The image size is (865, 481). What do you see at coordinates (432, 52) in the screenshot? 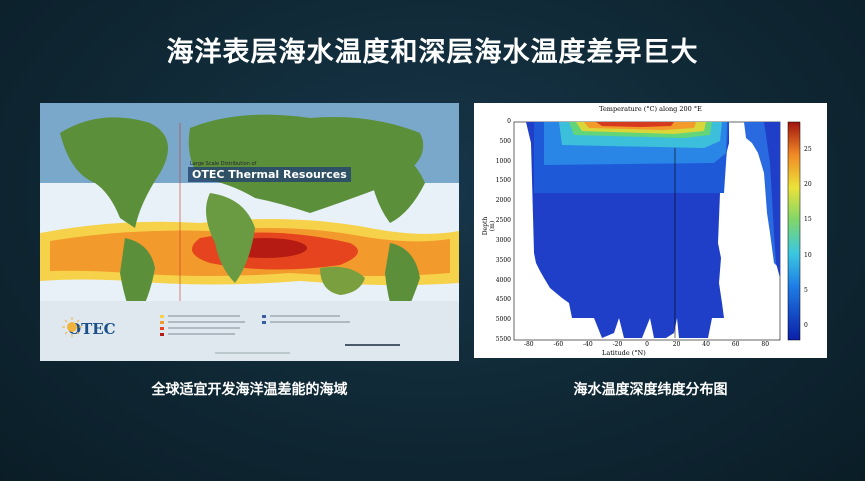
I see `slide-title: 海洋表层海水温度和深层海水温度差异巨大` at bounding box center [432, 52].